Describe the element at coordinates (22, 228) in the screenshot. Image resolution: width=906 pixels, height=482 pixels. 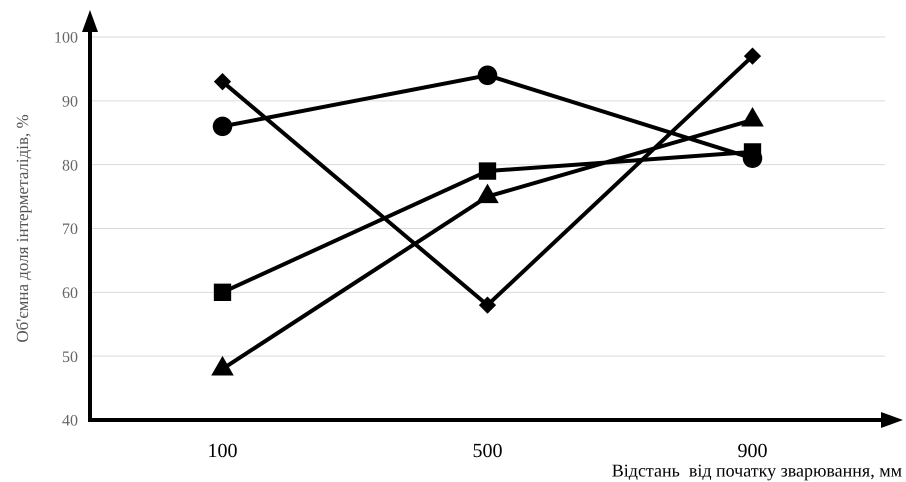
I see `y-axis-title: Об'ємна доля інтерметалідів, %` at that location.